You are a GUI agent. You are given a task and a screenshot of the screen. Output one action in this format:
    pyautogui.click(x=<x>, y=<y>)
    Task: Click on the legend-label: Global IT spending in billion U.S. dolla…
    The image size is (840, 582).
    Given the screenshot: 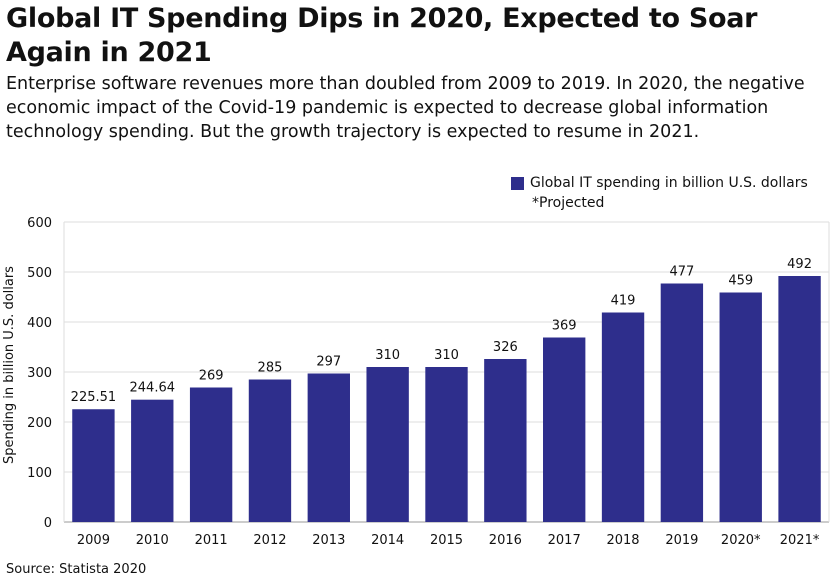 What is the action you would take?
    pyautogui.click(x=669, y=183)
    